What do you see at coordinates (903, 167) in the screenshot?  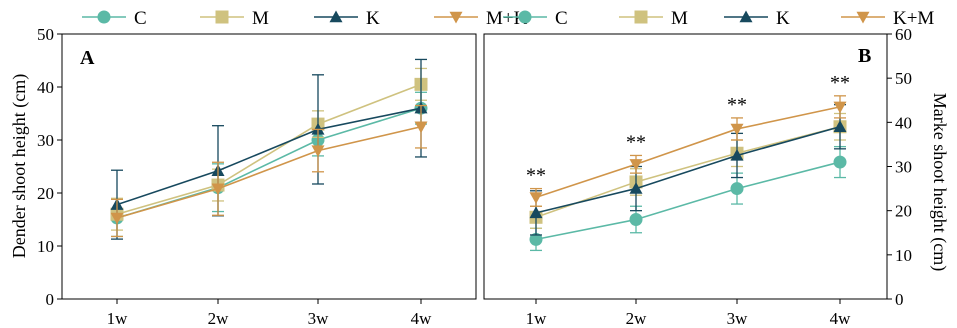 I see `panel-b-ytick-label: 30` at bounding box center [903, 167].